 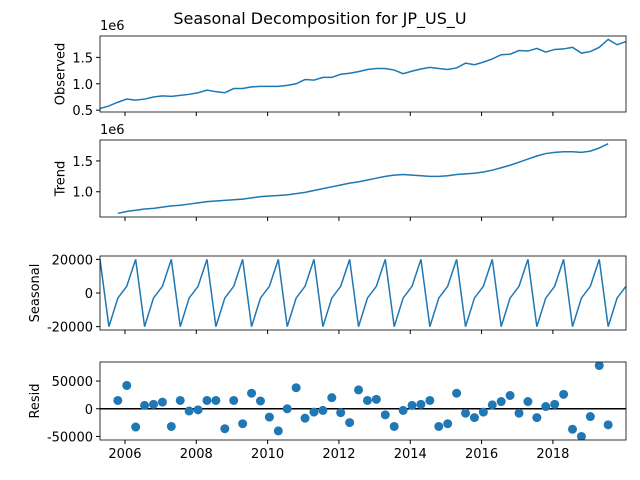 What do you see at coordinates (60, 179) in the screenshot?
I see `y-axis-label: Trend` at bounding box center [60, 179].